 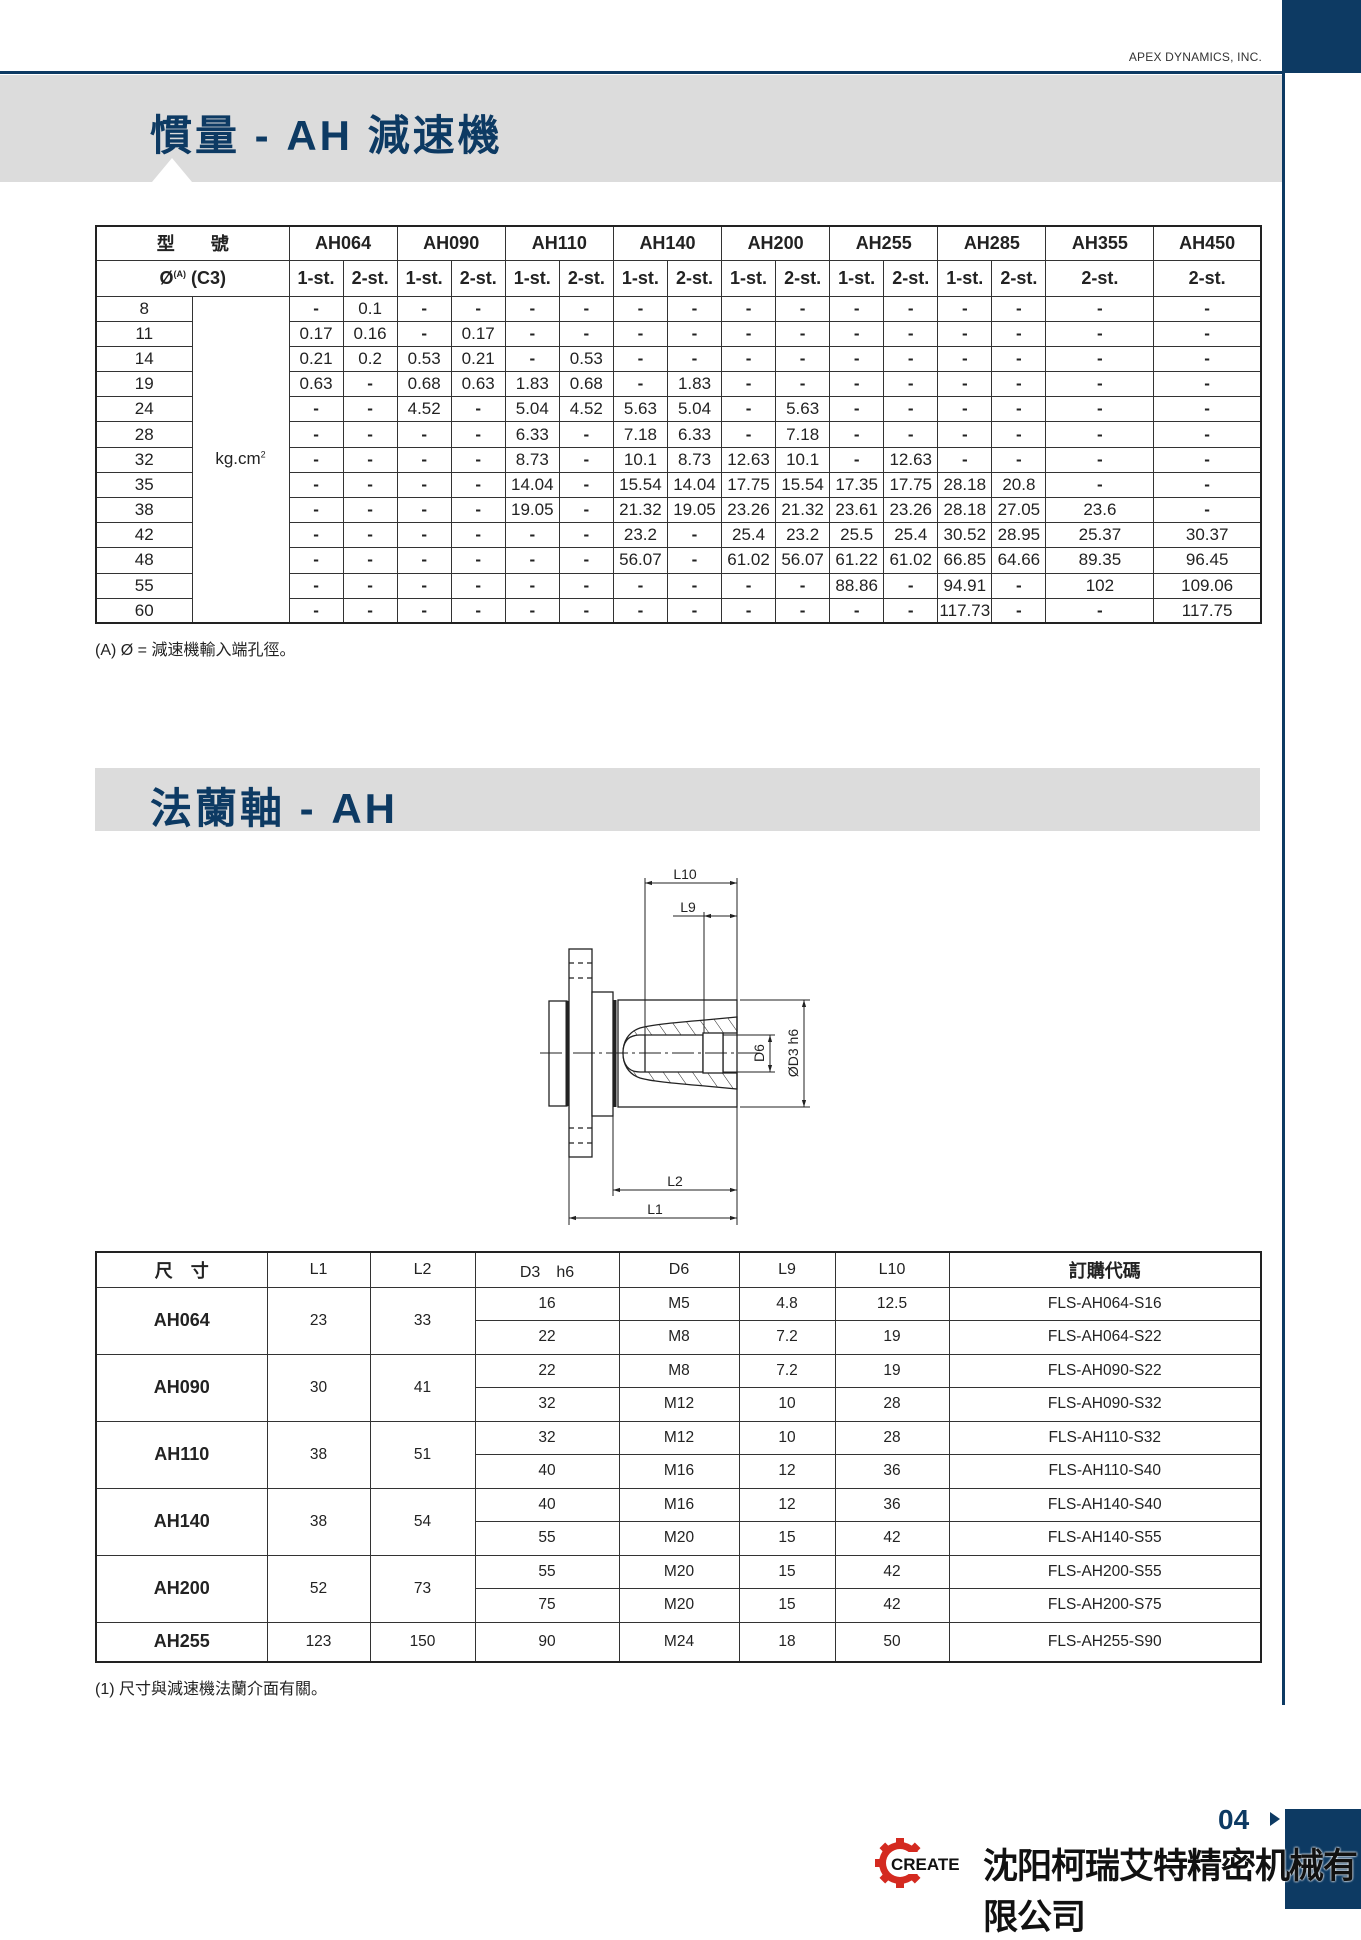 I want to click on value-cell: 28.95, so click(x=1019, y=535).